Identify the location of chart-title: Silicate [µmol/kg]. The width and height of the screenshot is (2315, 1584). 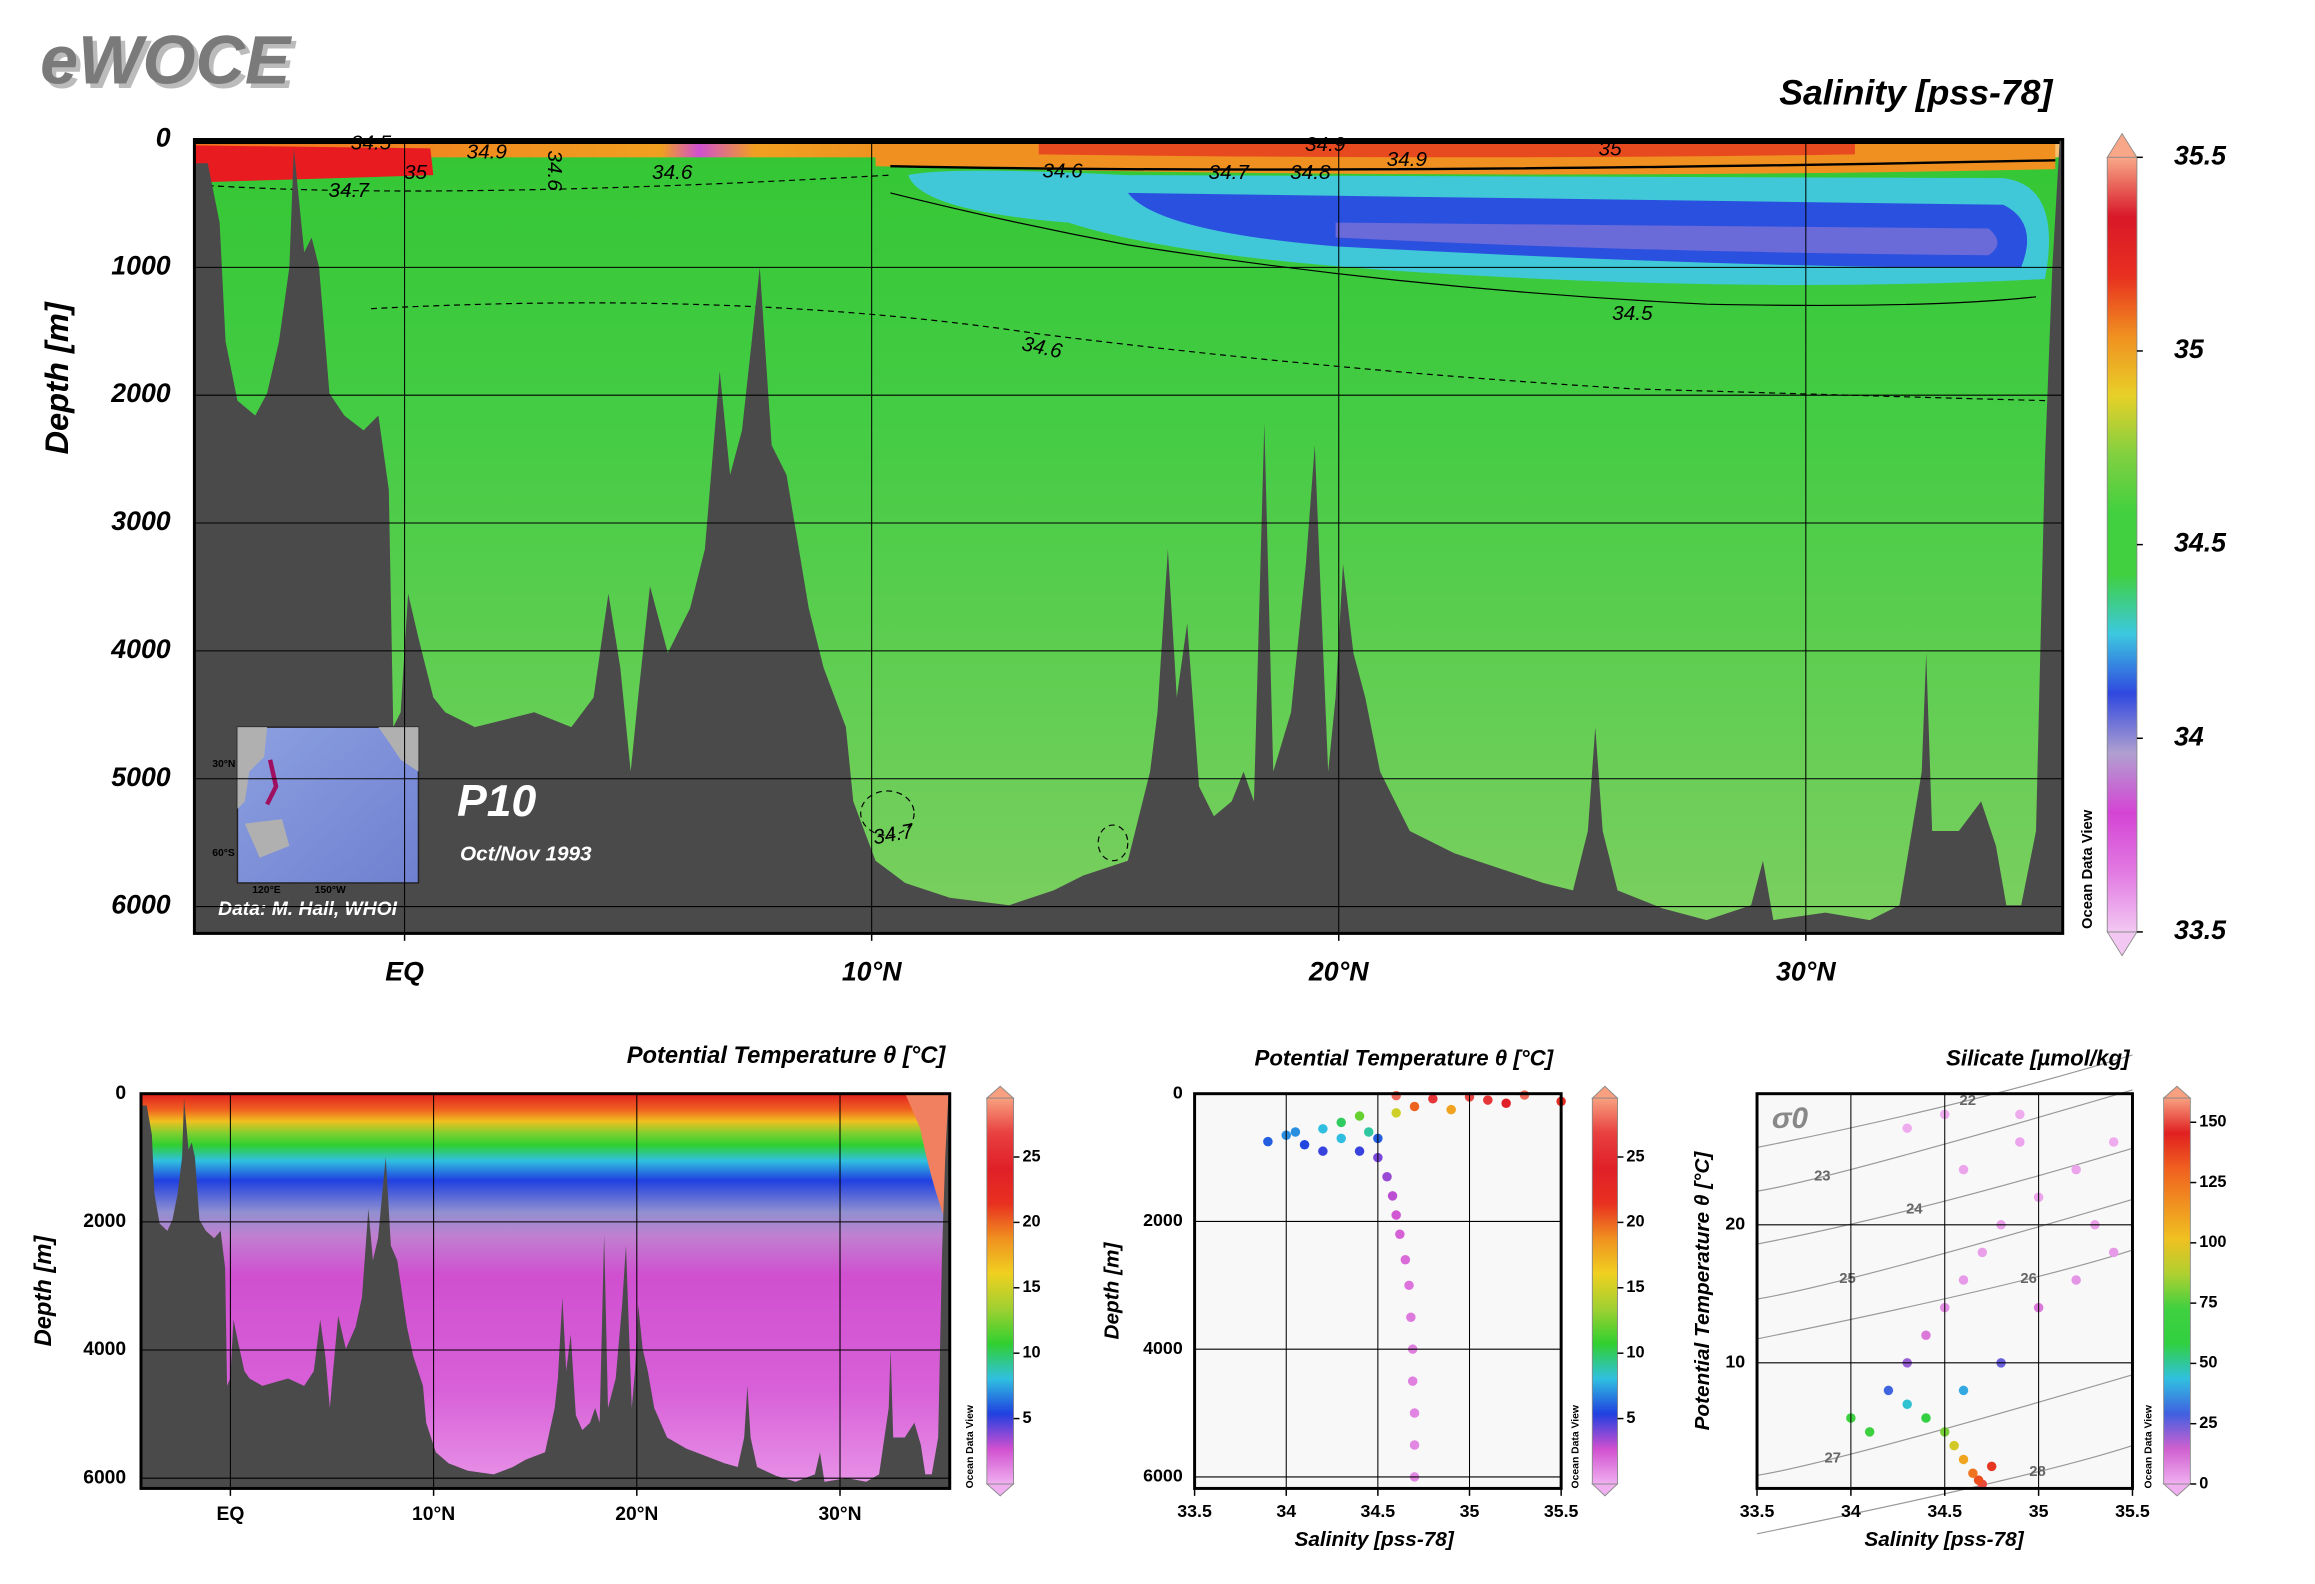
(2038, 1057).